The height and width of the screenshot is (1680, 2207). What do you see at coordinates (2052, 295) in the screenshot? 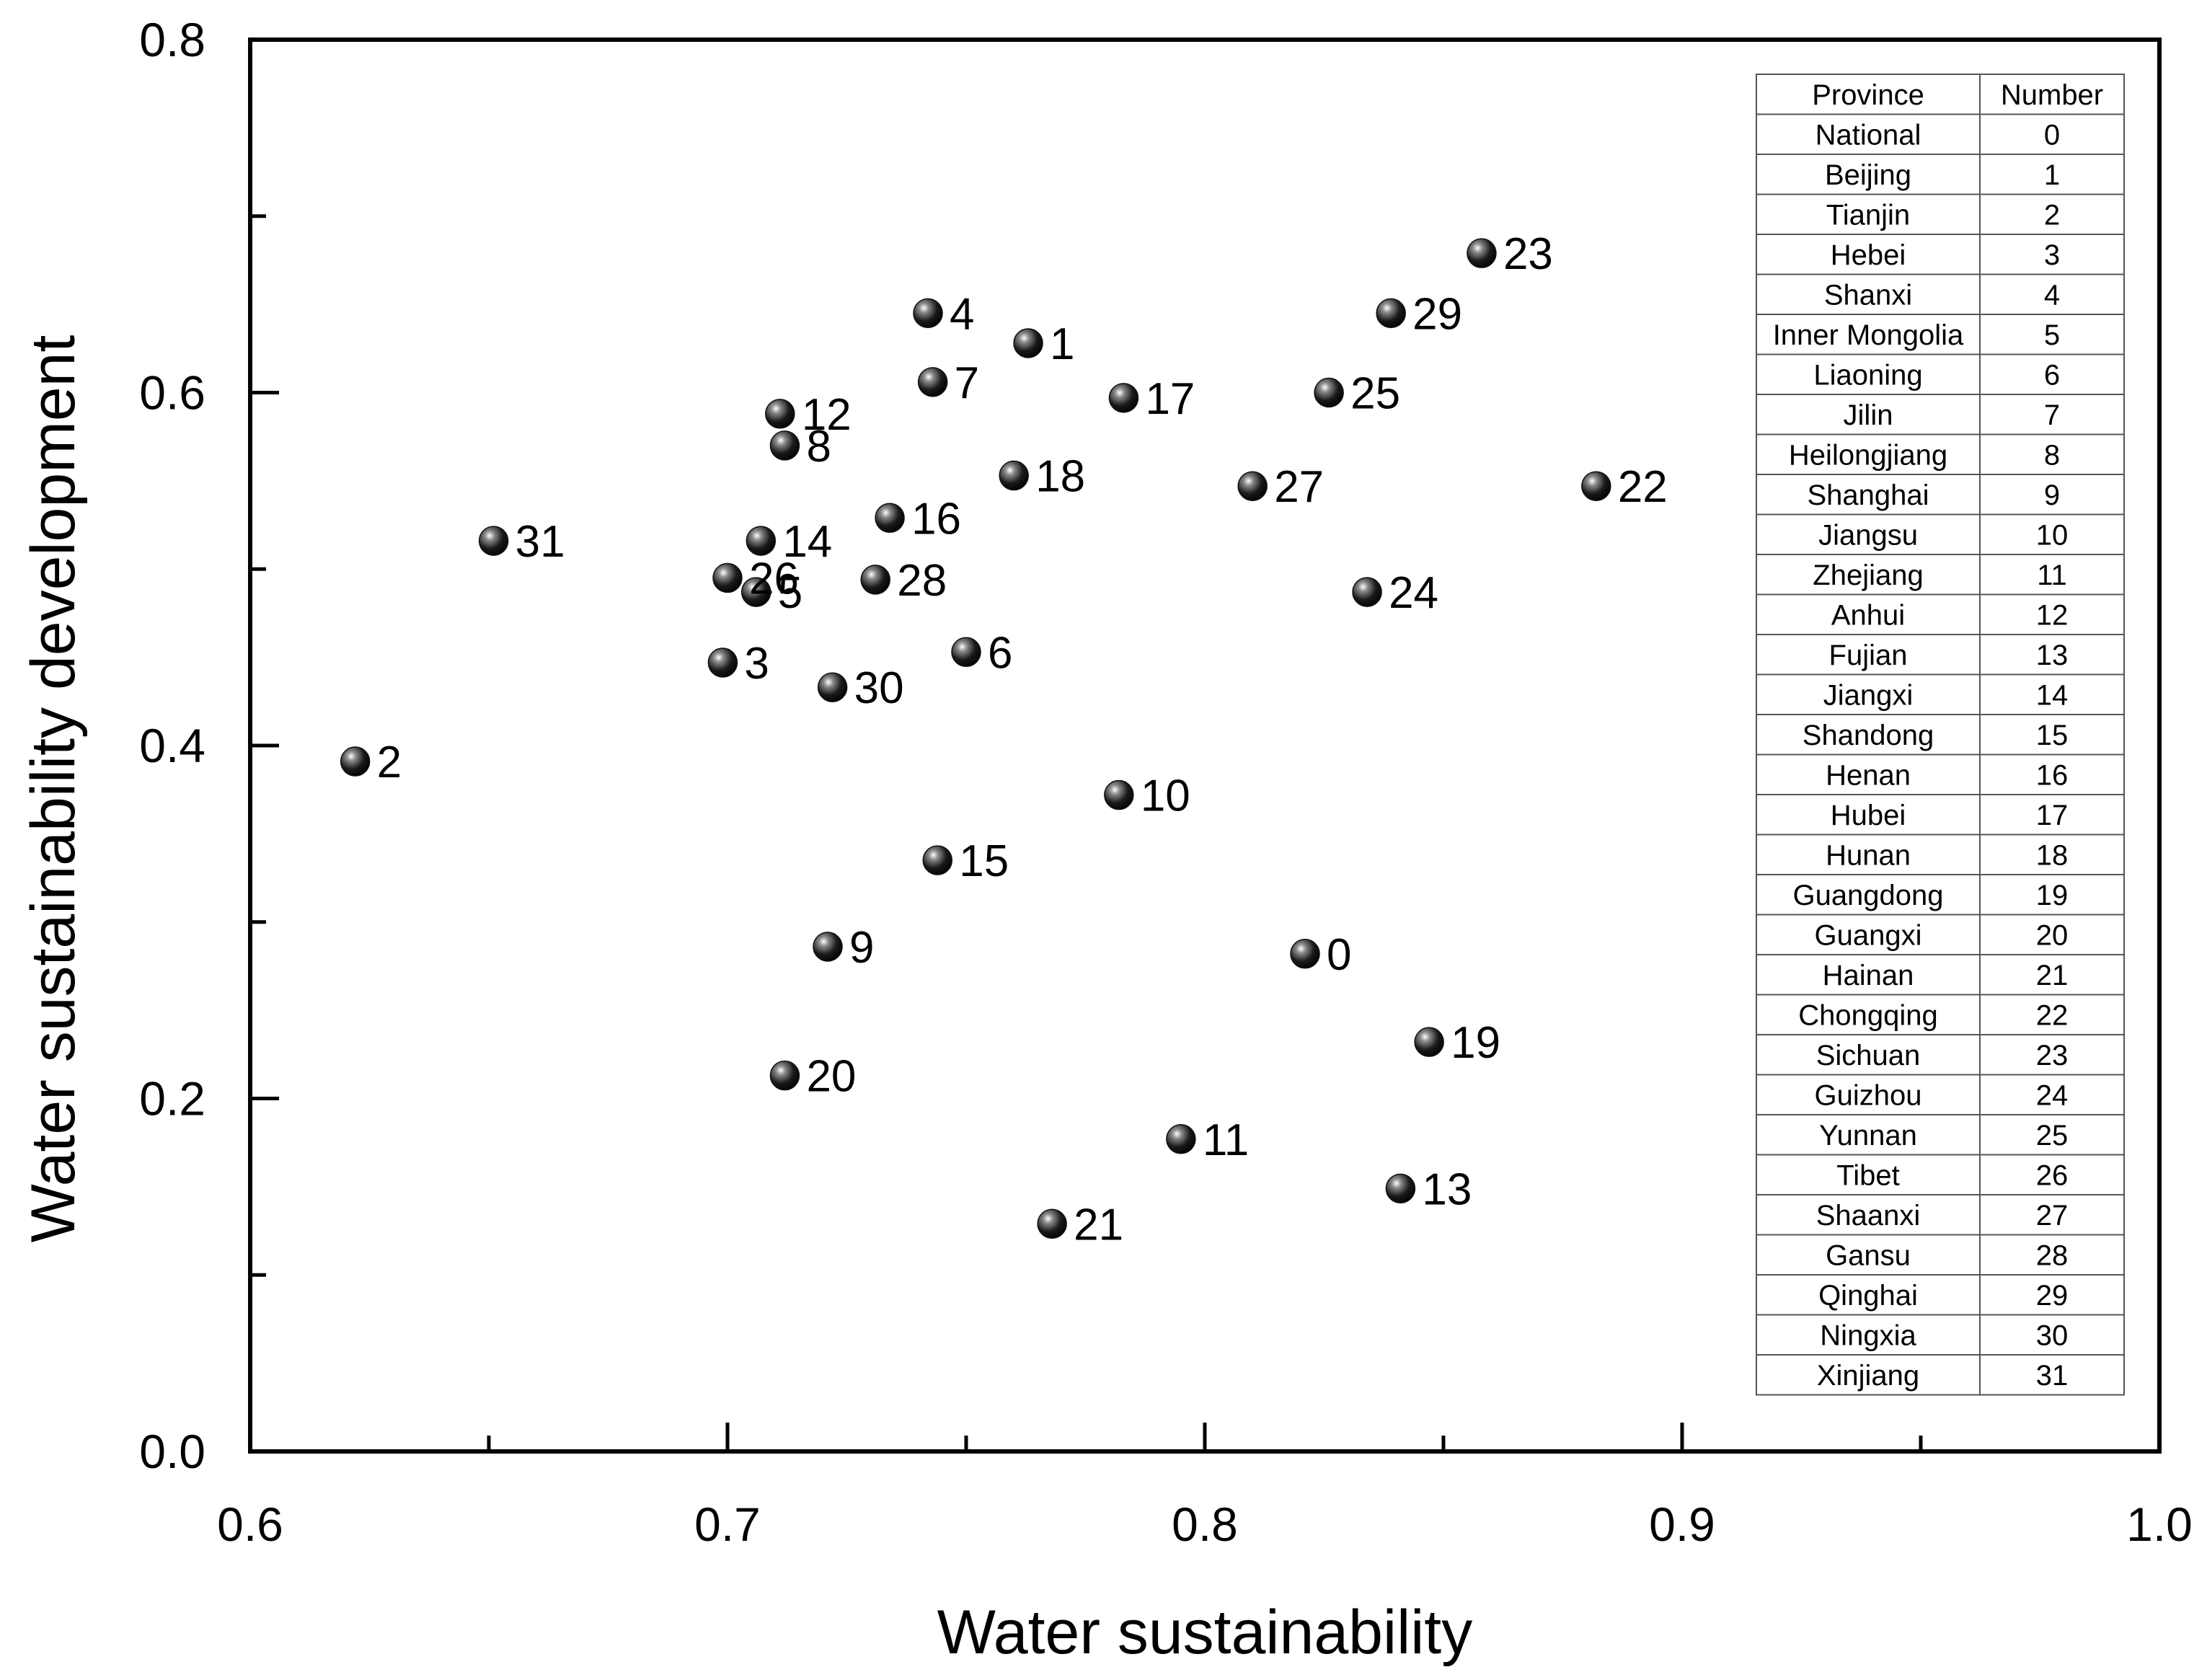
I see `legend-province-number: 4` at bounding box center [2052, 295].